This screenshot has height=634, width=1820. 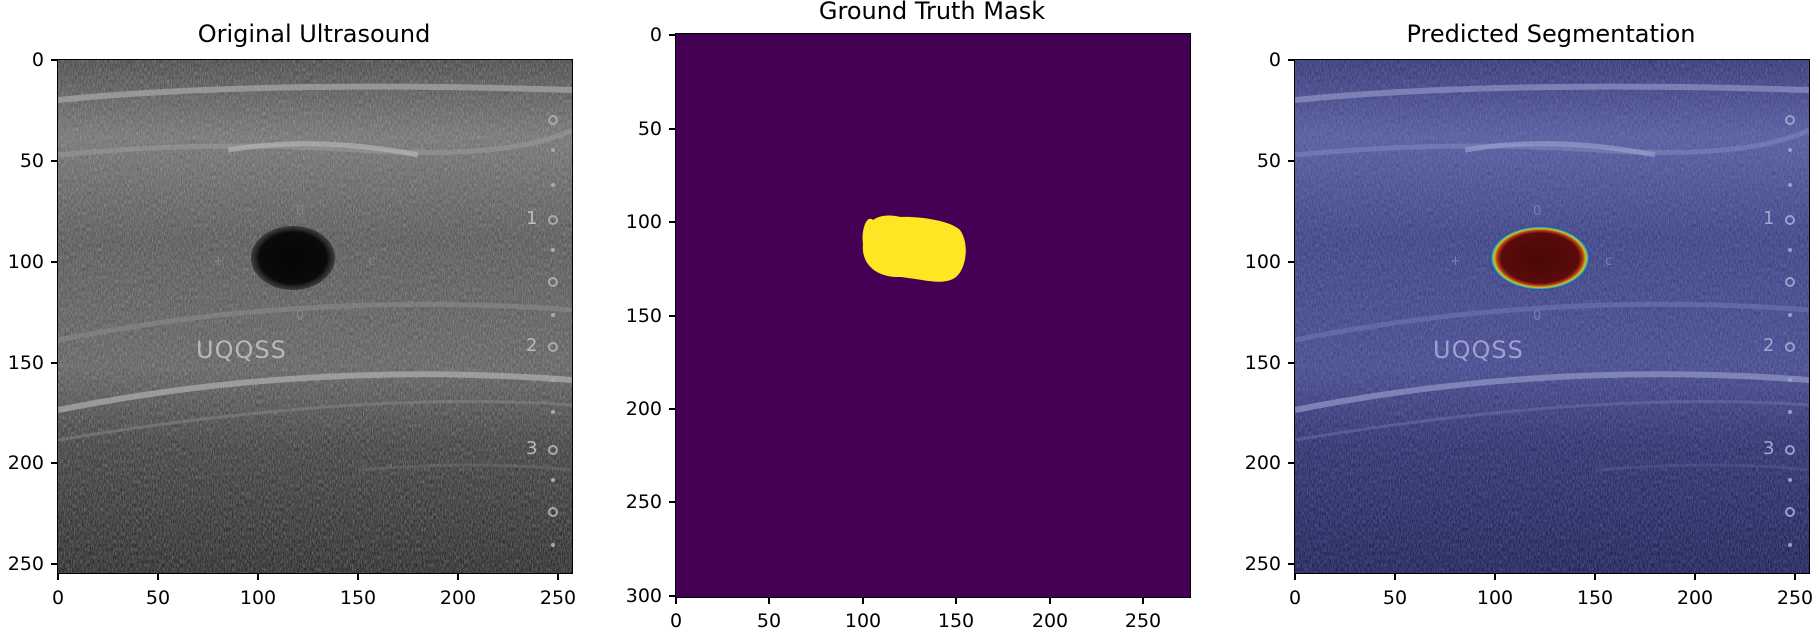 I want to click on panel1-xtick: 150, so click(x=358, y=598).